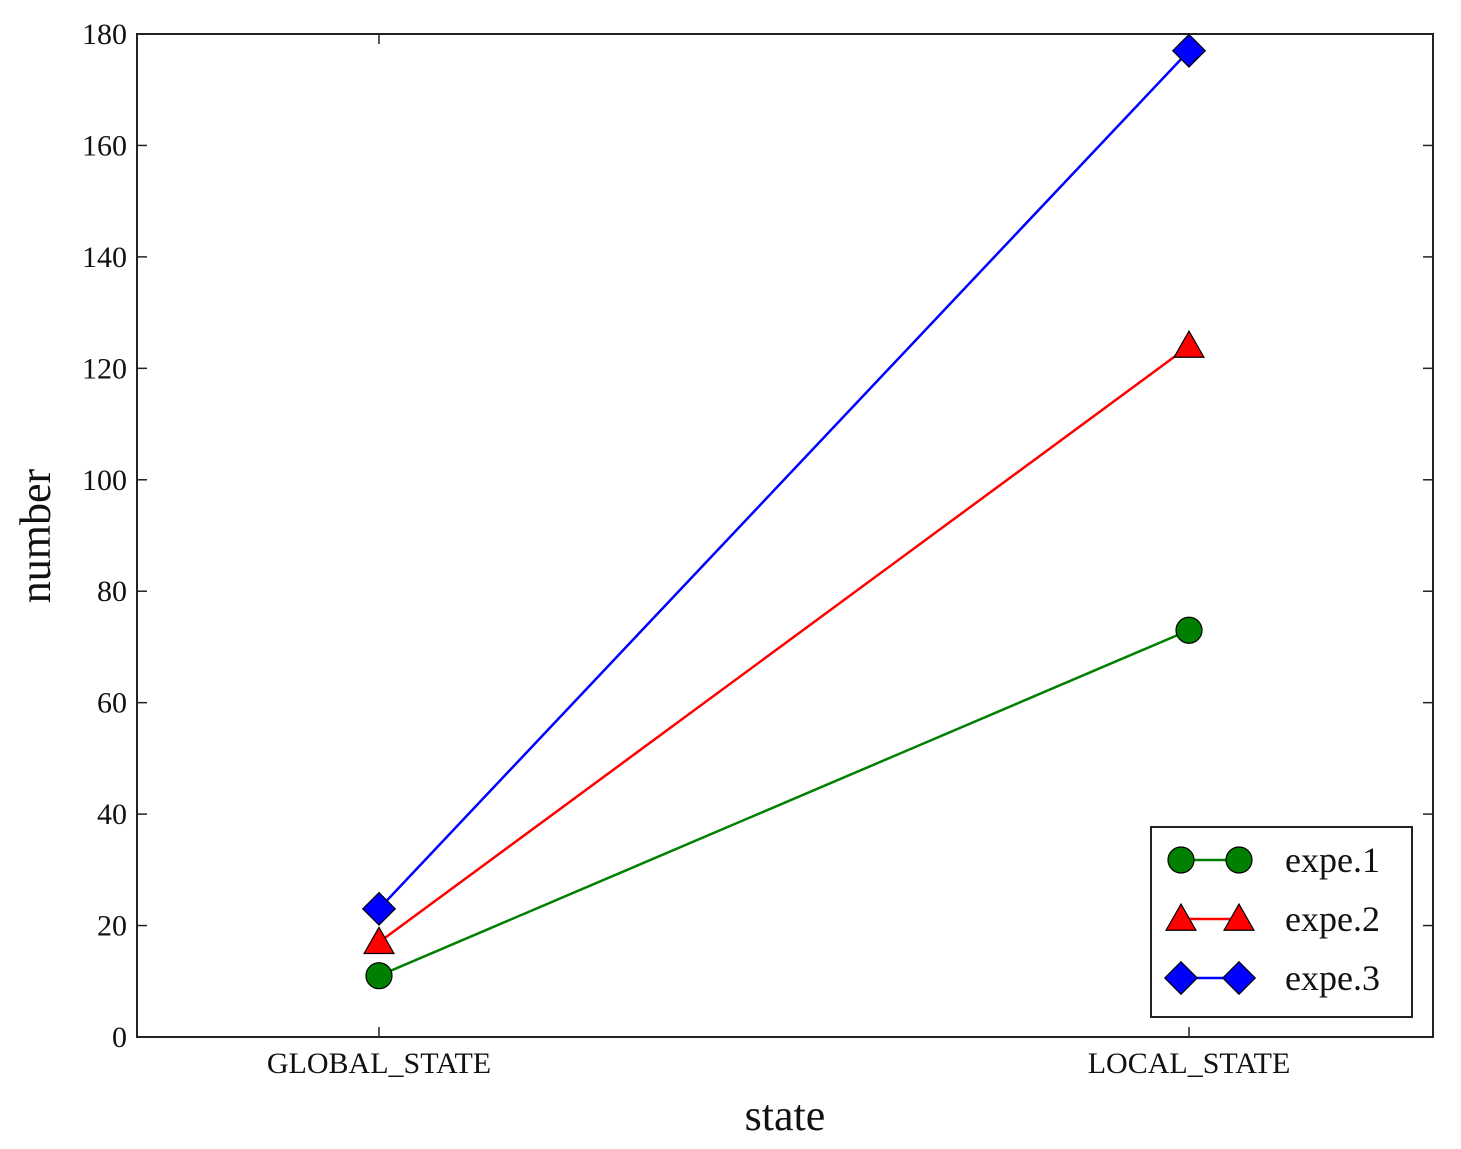 This screenshot has width=1461, height=1149. What do you see at coordinates (379, 1063) in the screenshot?
I see `x-tick-label: GLOBAL_STATE` at bounding box center [379, 1063].